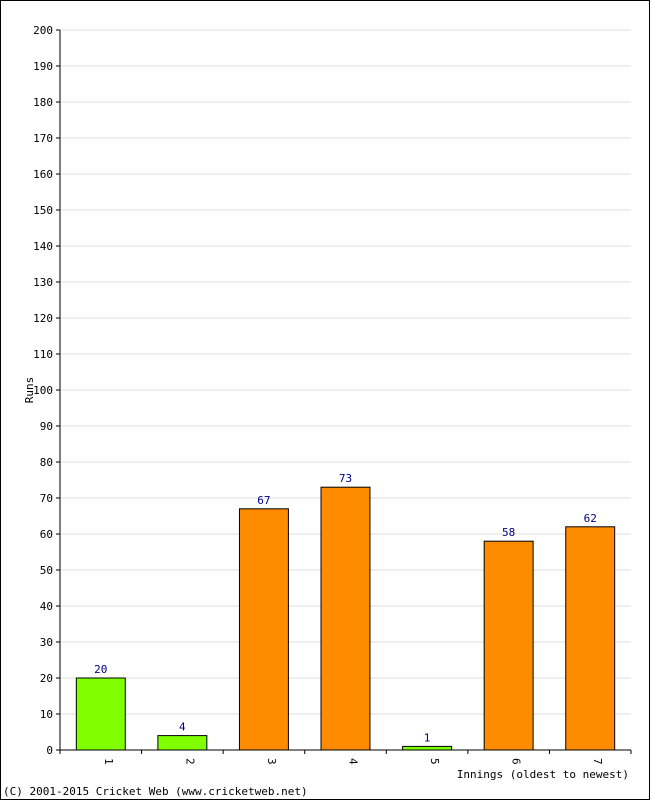  Describe the element at coordinates (46, 570) in the screenshot. I see `y-tick-label: 50` at that location.